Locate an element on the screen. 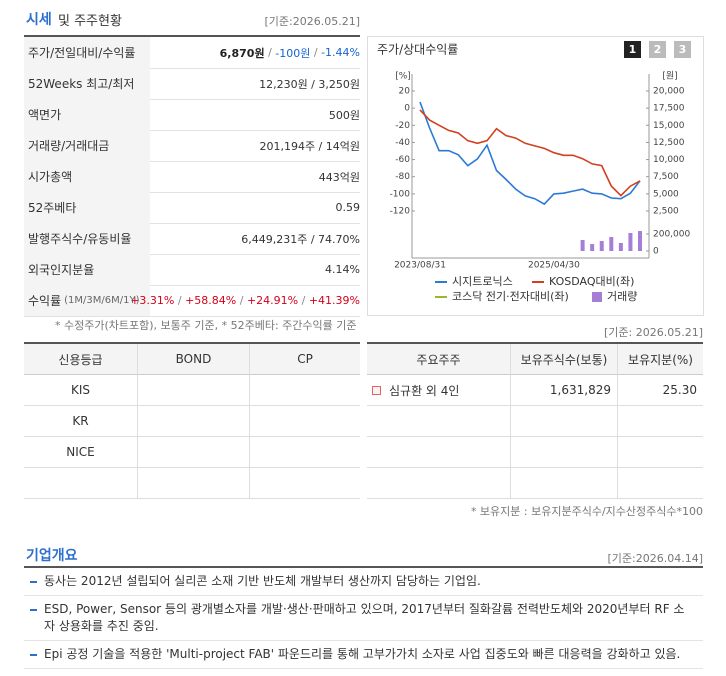 The image size is (726, 676). y2-tick-label: 5,000 is located at coordinates (666, 194).